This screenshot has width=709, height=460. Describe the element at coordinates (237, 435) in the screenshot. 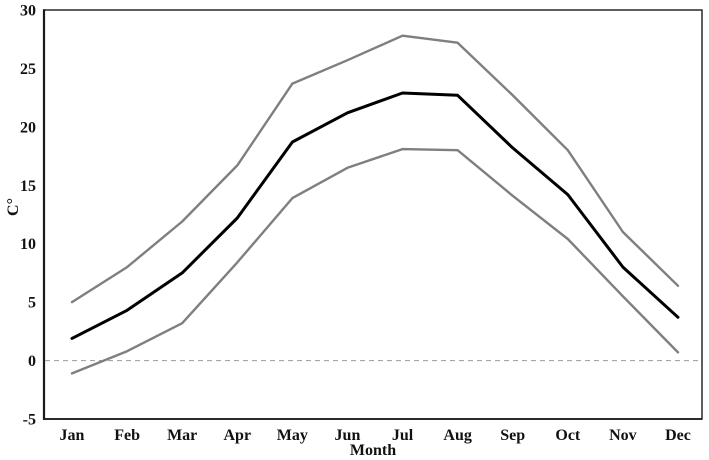

I see `x-tick-label: Apr` at that location.